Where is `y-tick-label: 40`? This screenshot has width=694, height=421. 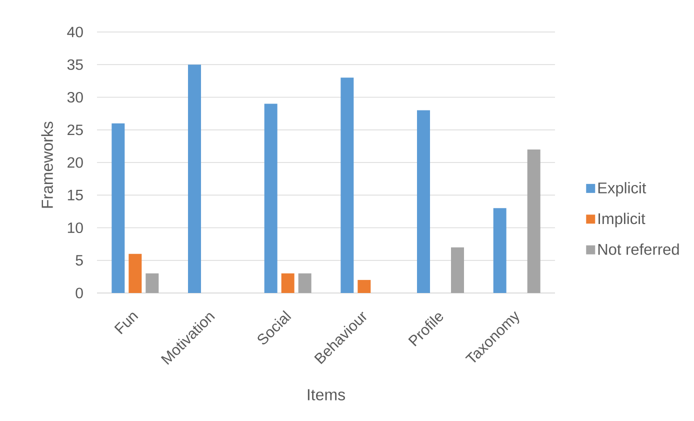 y-tick-label: 40 is located at coordinates (75, 32).